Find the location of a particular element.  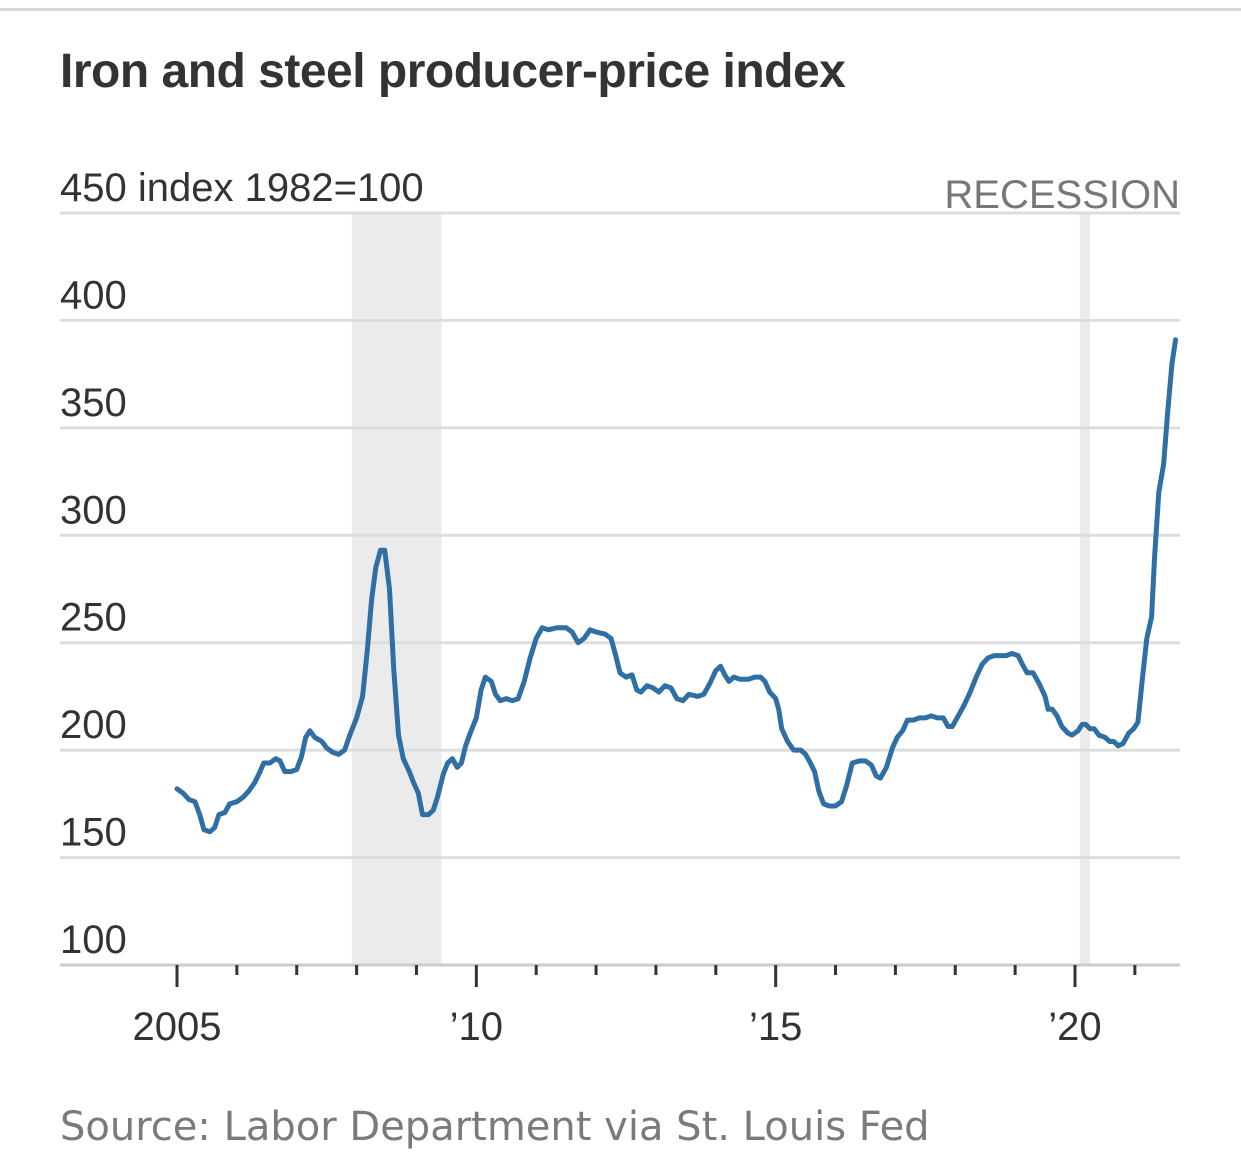

top-rule is located at coordinates (620, 9).